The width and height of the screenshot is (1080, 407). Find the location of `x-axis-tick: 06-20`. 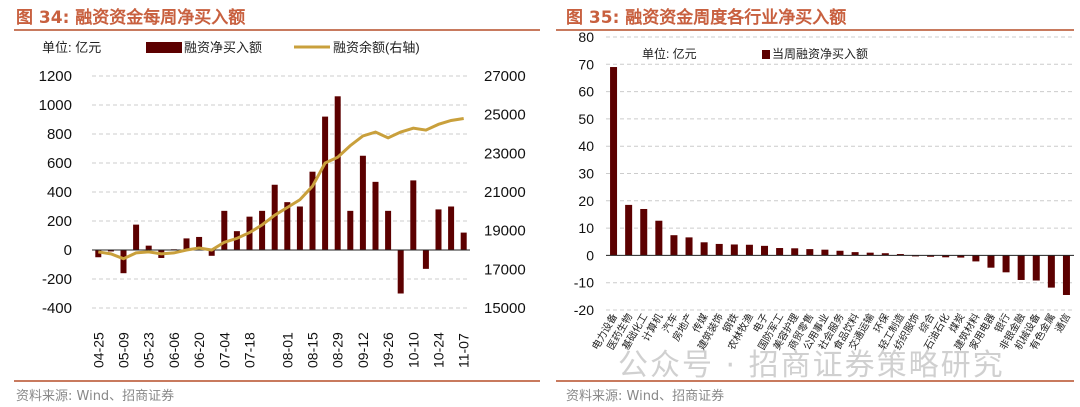

x-axis-tick: 06-20 is located at coordinates (199, 350).